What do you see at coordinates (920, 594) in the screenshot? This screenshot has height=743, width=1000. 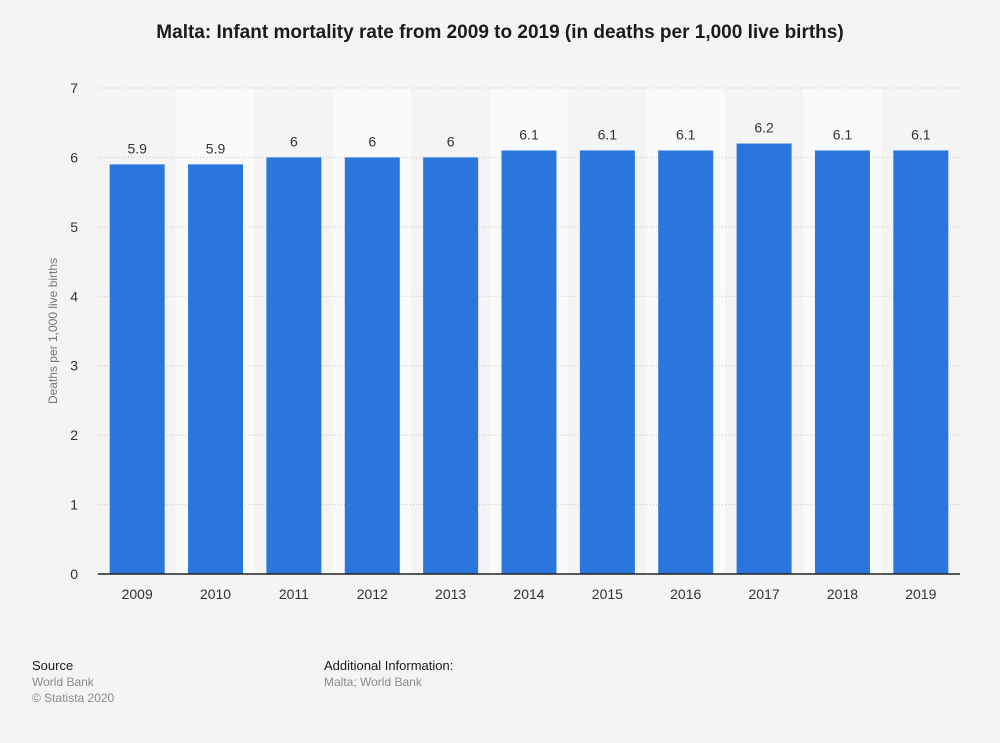 I see `x-tick-label: 2019` at bounding box center [920, 594].